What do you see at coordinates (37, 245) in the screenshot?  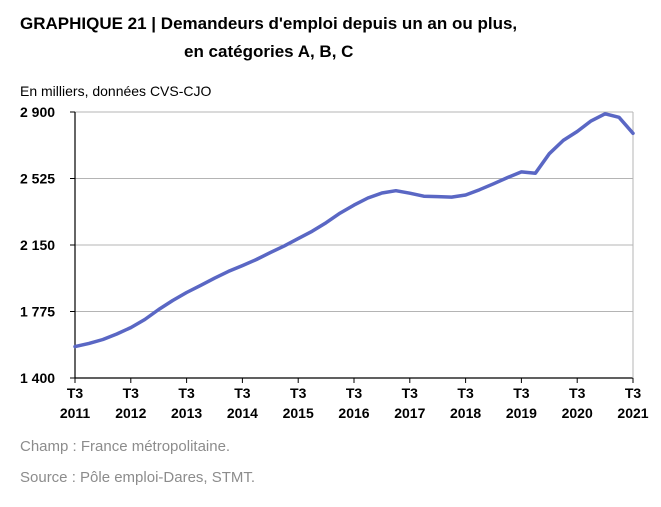 I see `y-tick-label: 2 150` at bounding box center [37, 245].